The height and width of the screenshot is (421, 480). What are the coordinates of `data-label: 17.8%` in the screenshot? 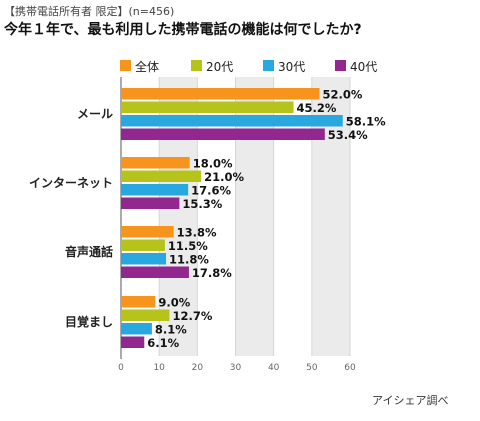 It's located at (212, 273).